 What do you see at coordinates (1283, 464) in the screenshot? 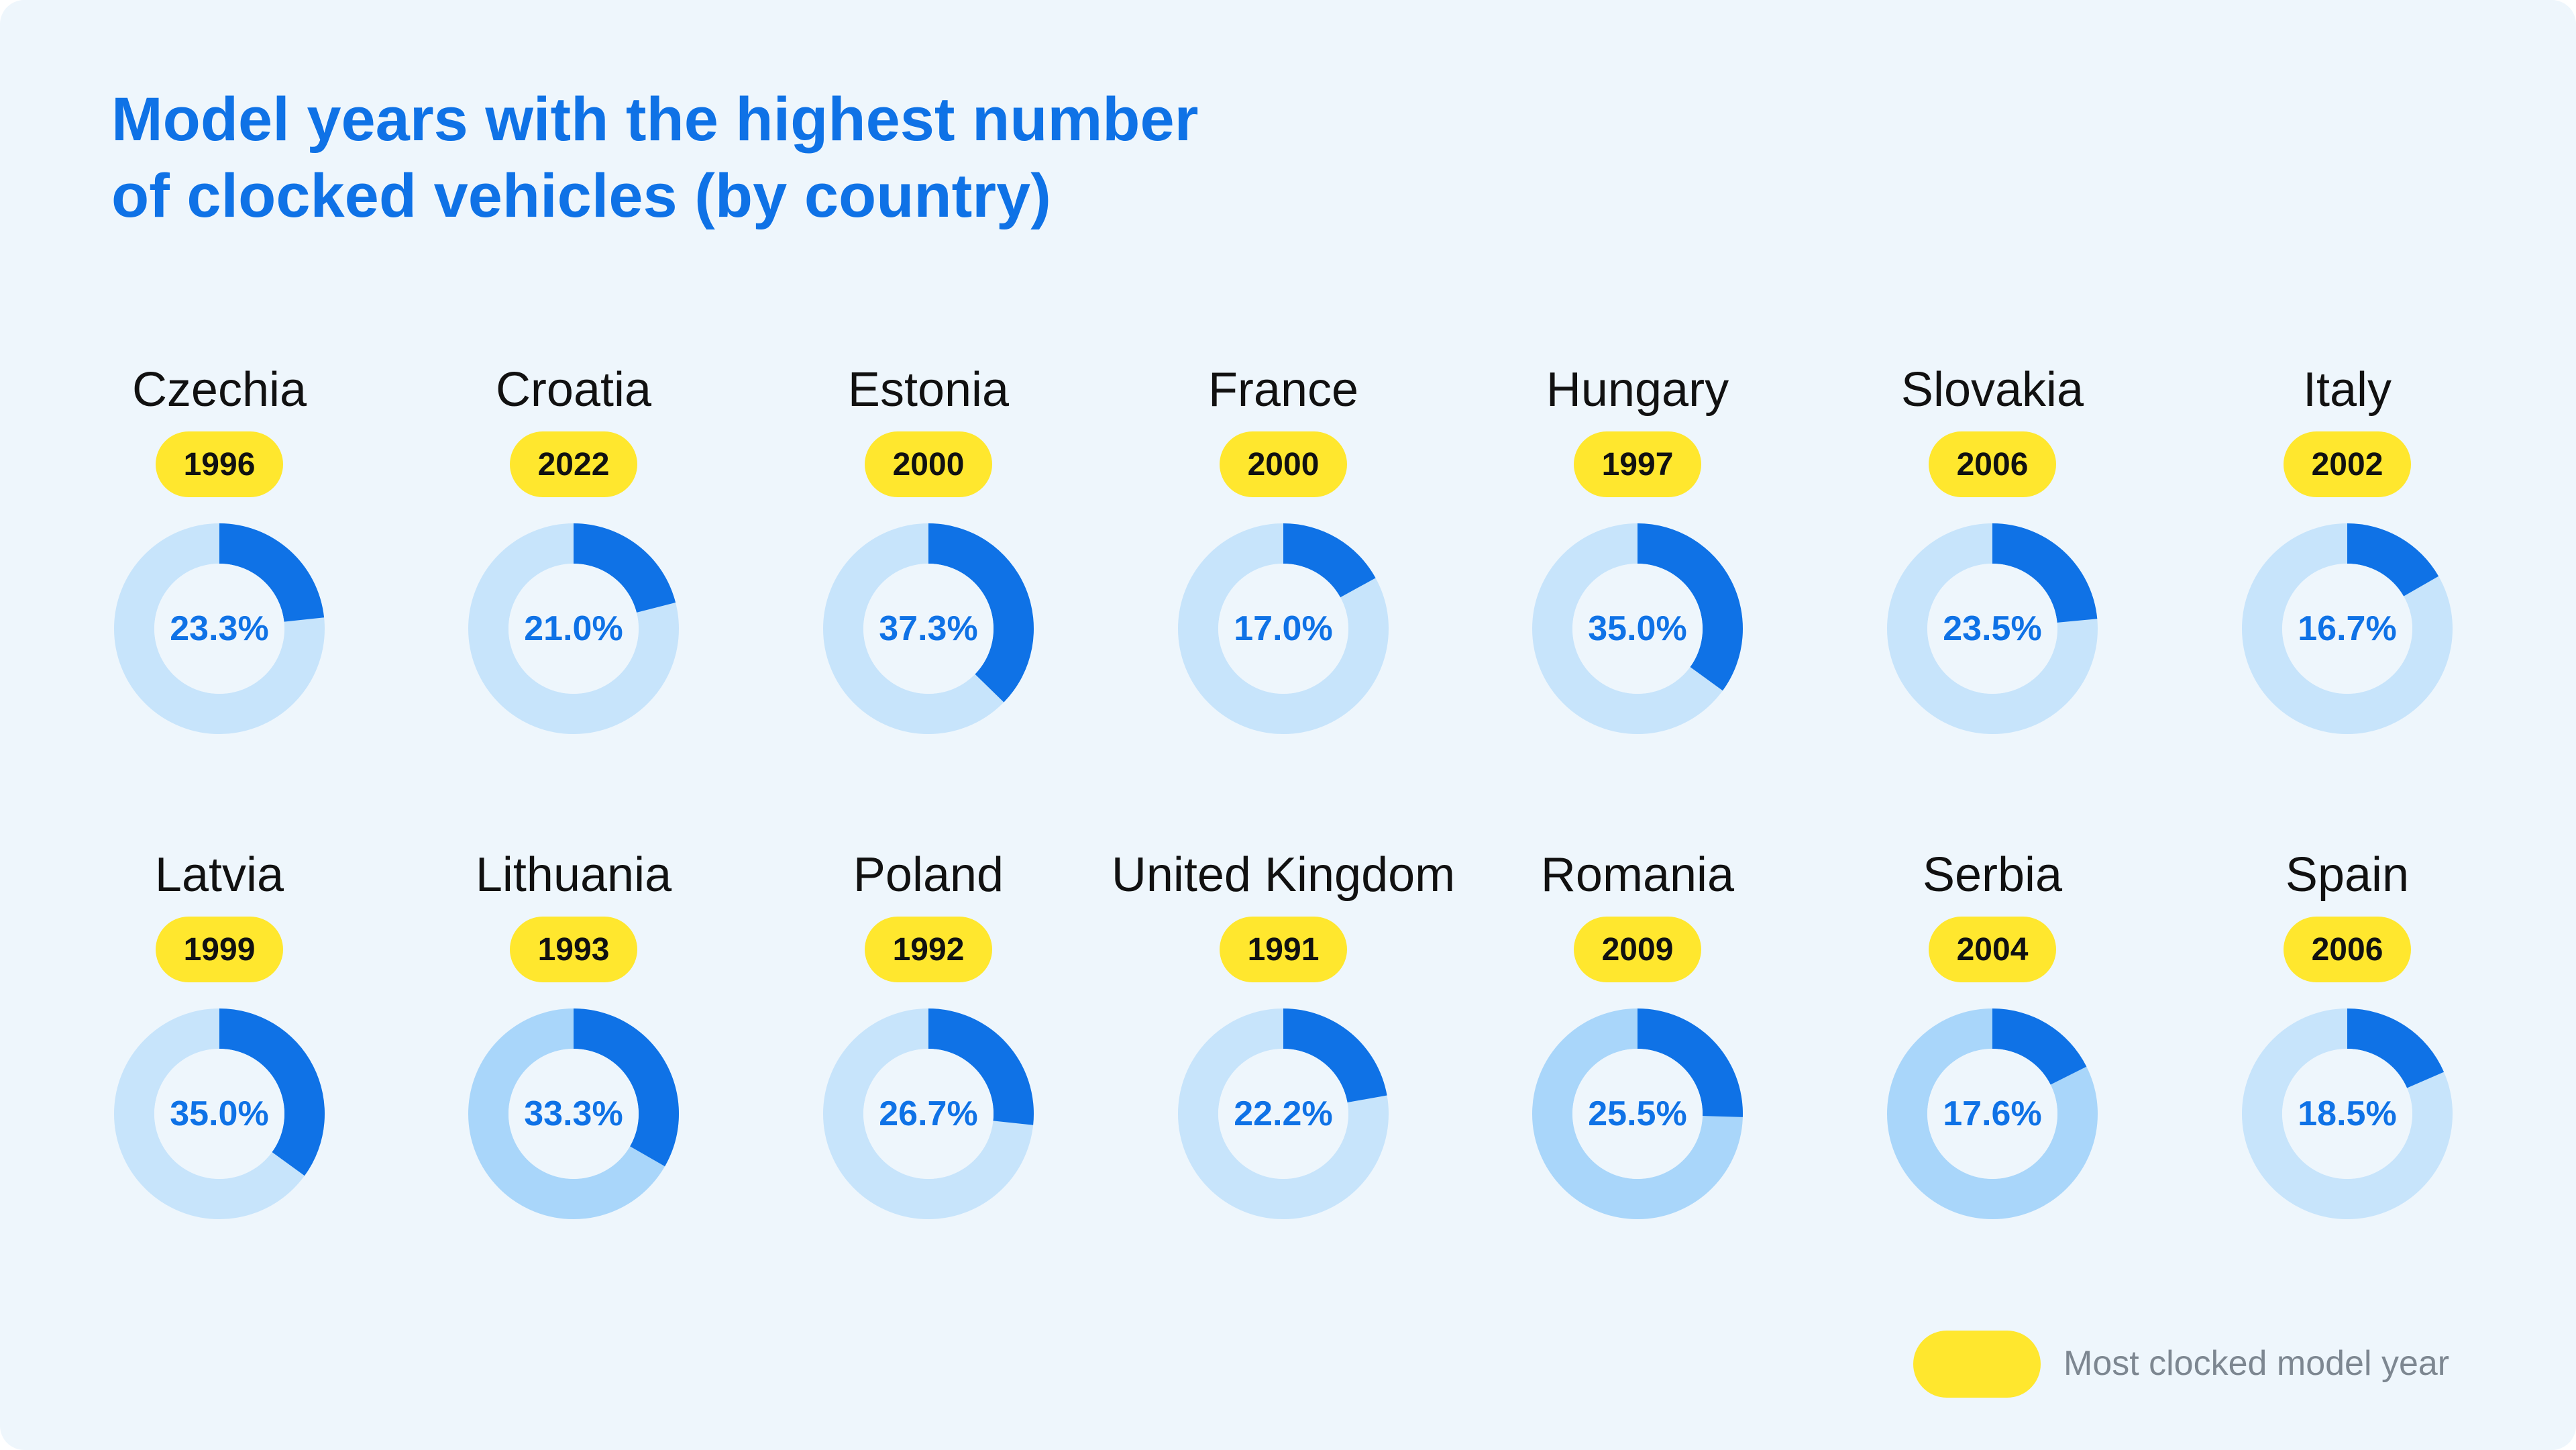
I see `year-badge-france: 2000` at bounding box center [1283, 464].